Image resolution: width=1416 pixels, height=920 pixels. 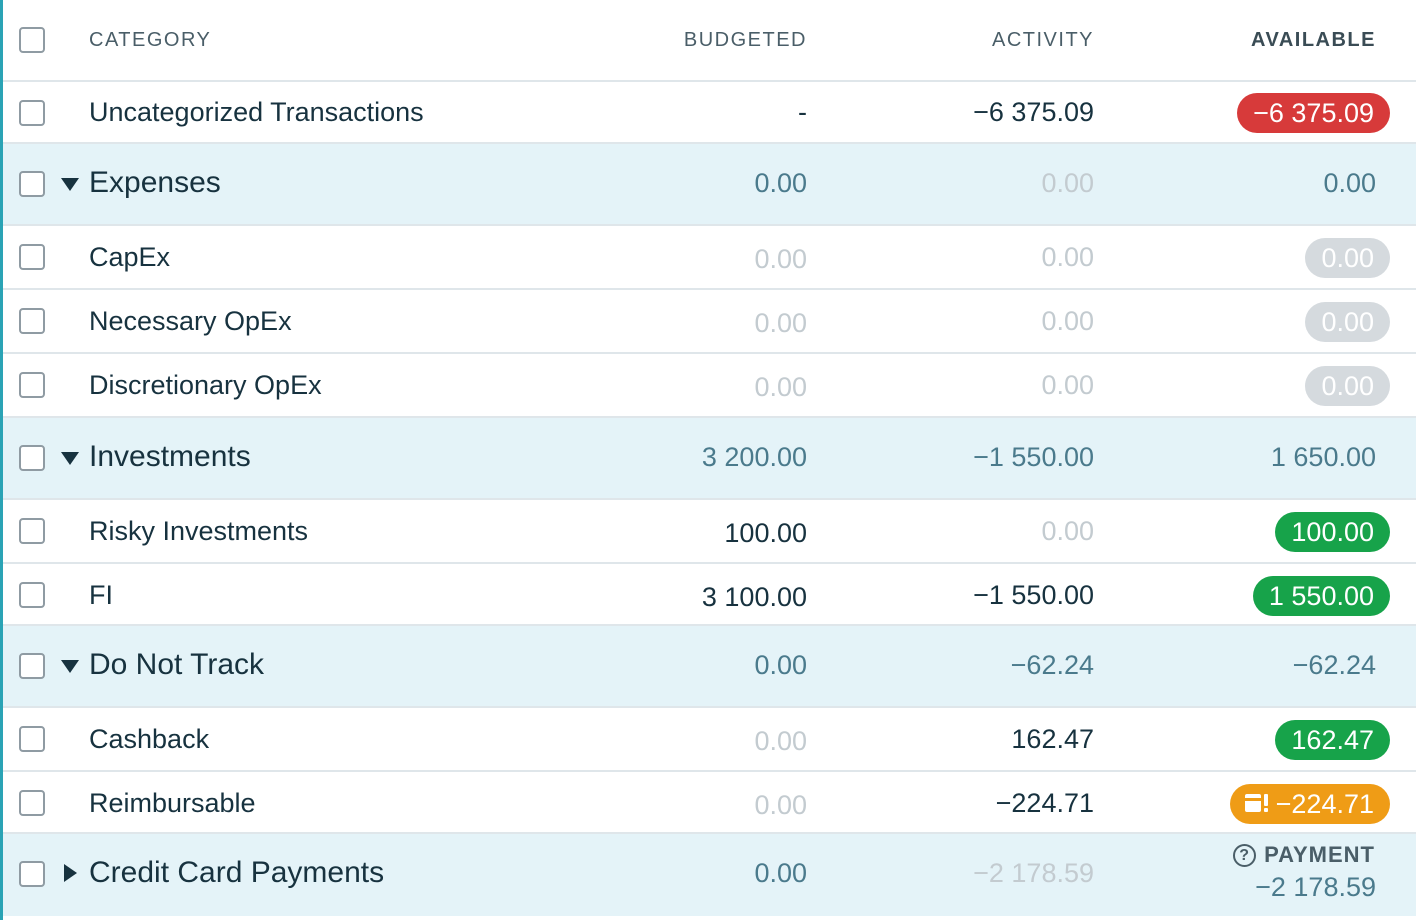 What do you see at coordinates (150, 40) in the screenshot?
I see `column-header-category: CATEGORY` at bounding box center [150, 40].